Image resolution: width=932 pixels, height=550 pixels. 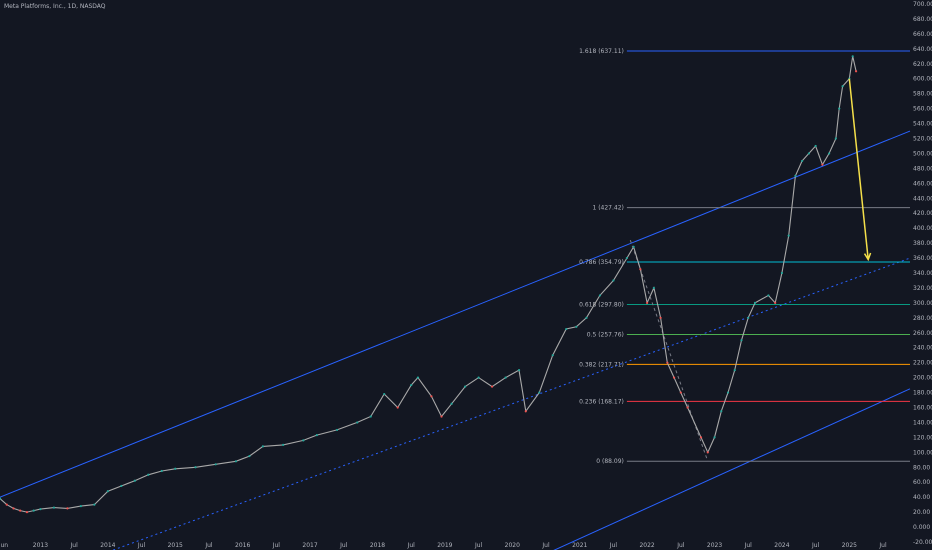 What do you see at coordinates (512, 545) in the screenshot?
I see `x-tick-label: 2020` at bounding box center [512, 545].